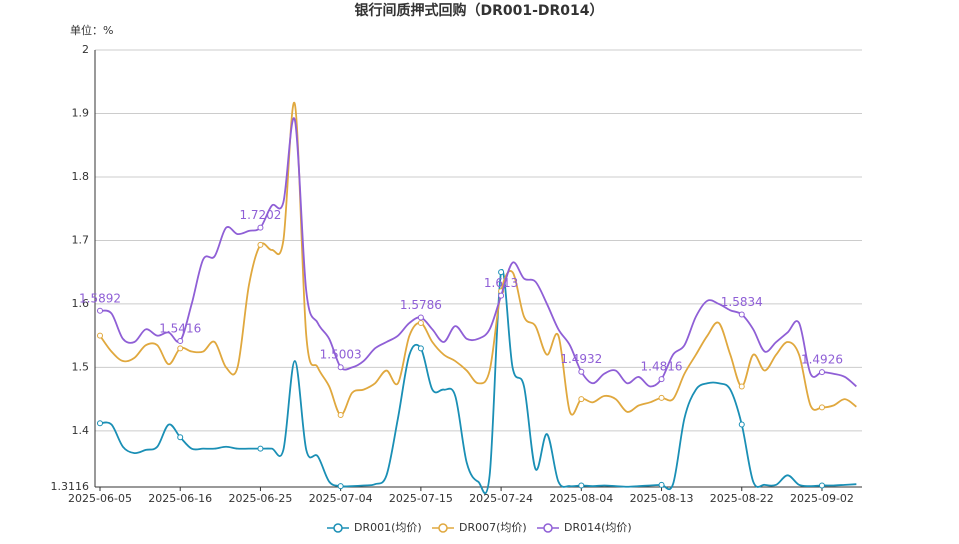 This screenshot has height=544, width=959. What do you see at coordinates (100, 498) in the screenshot?
I see `x-tick-label: 2025-06-05` at bounding box center [100, 498].